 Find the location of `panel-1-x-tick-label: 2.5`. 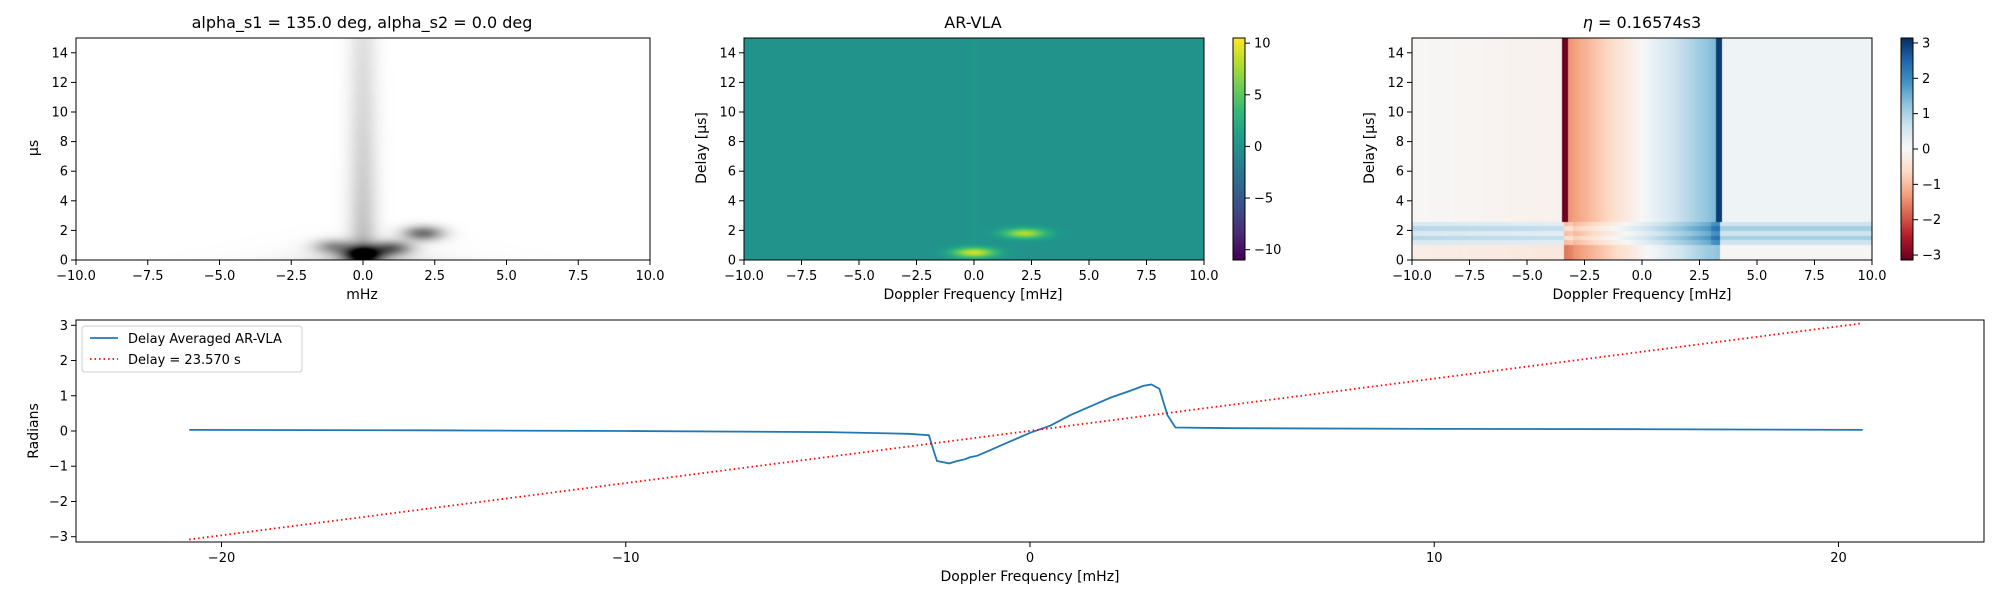

panel-1-x-tick-label: 2.5 is located at coordinates (434, 276).